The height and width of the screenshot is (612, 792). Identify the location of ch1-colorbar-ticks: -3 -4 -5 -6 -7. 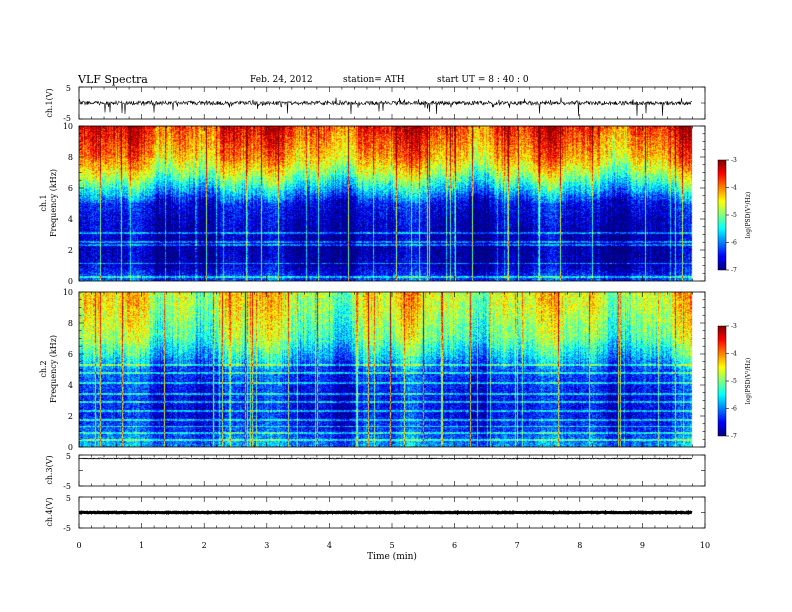
(731, 215).